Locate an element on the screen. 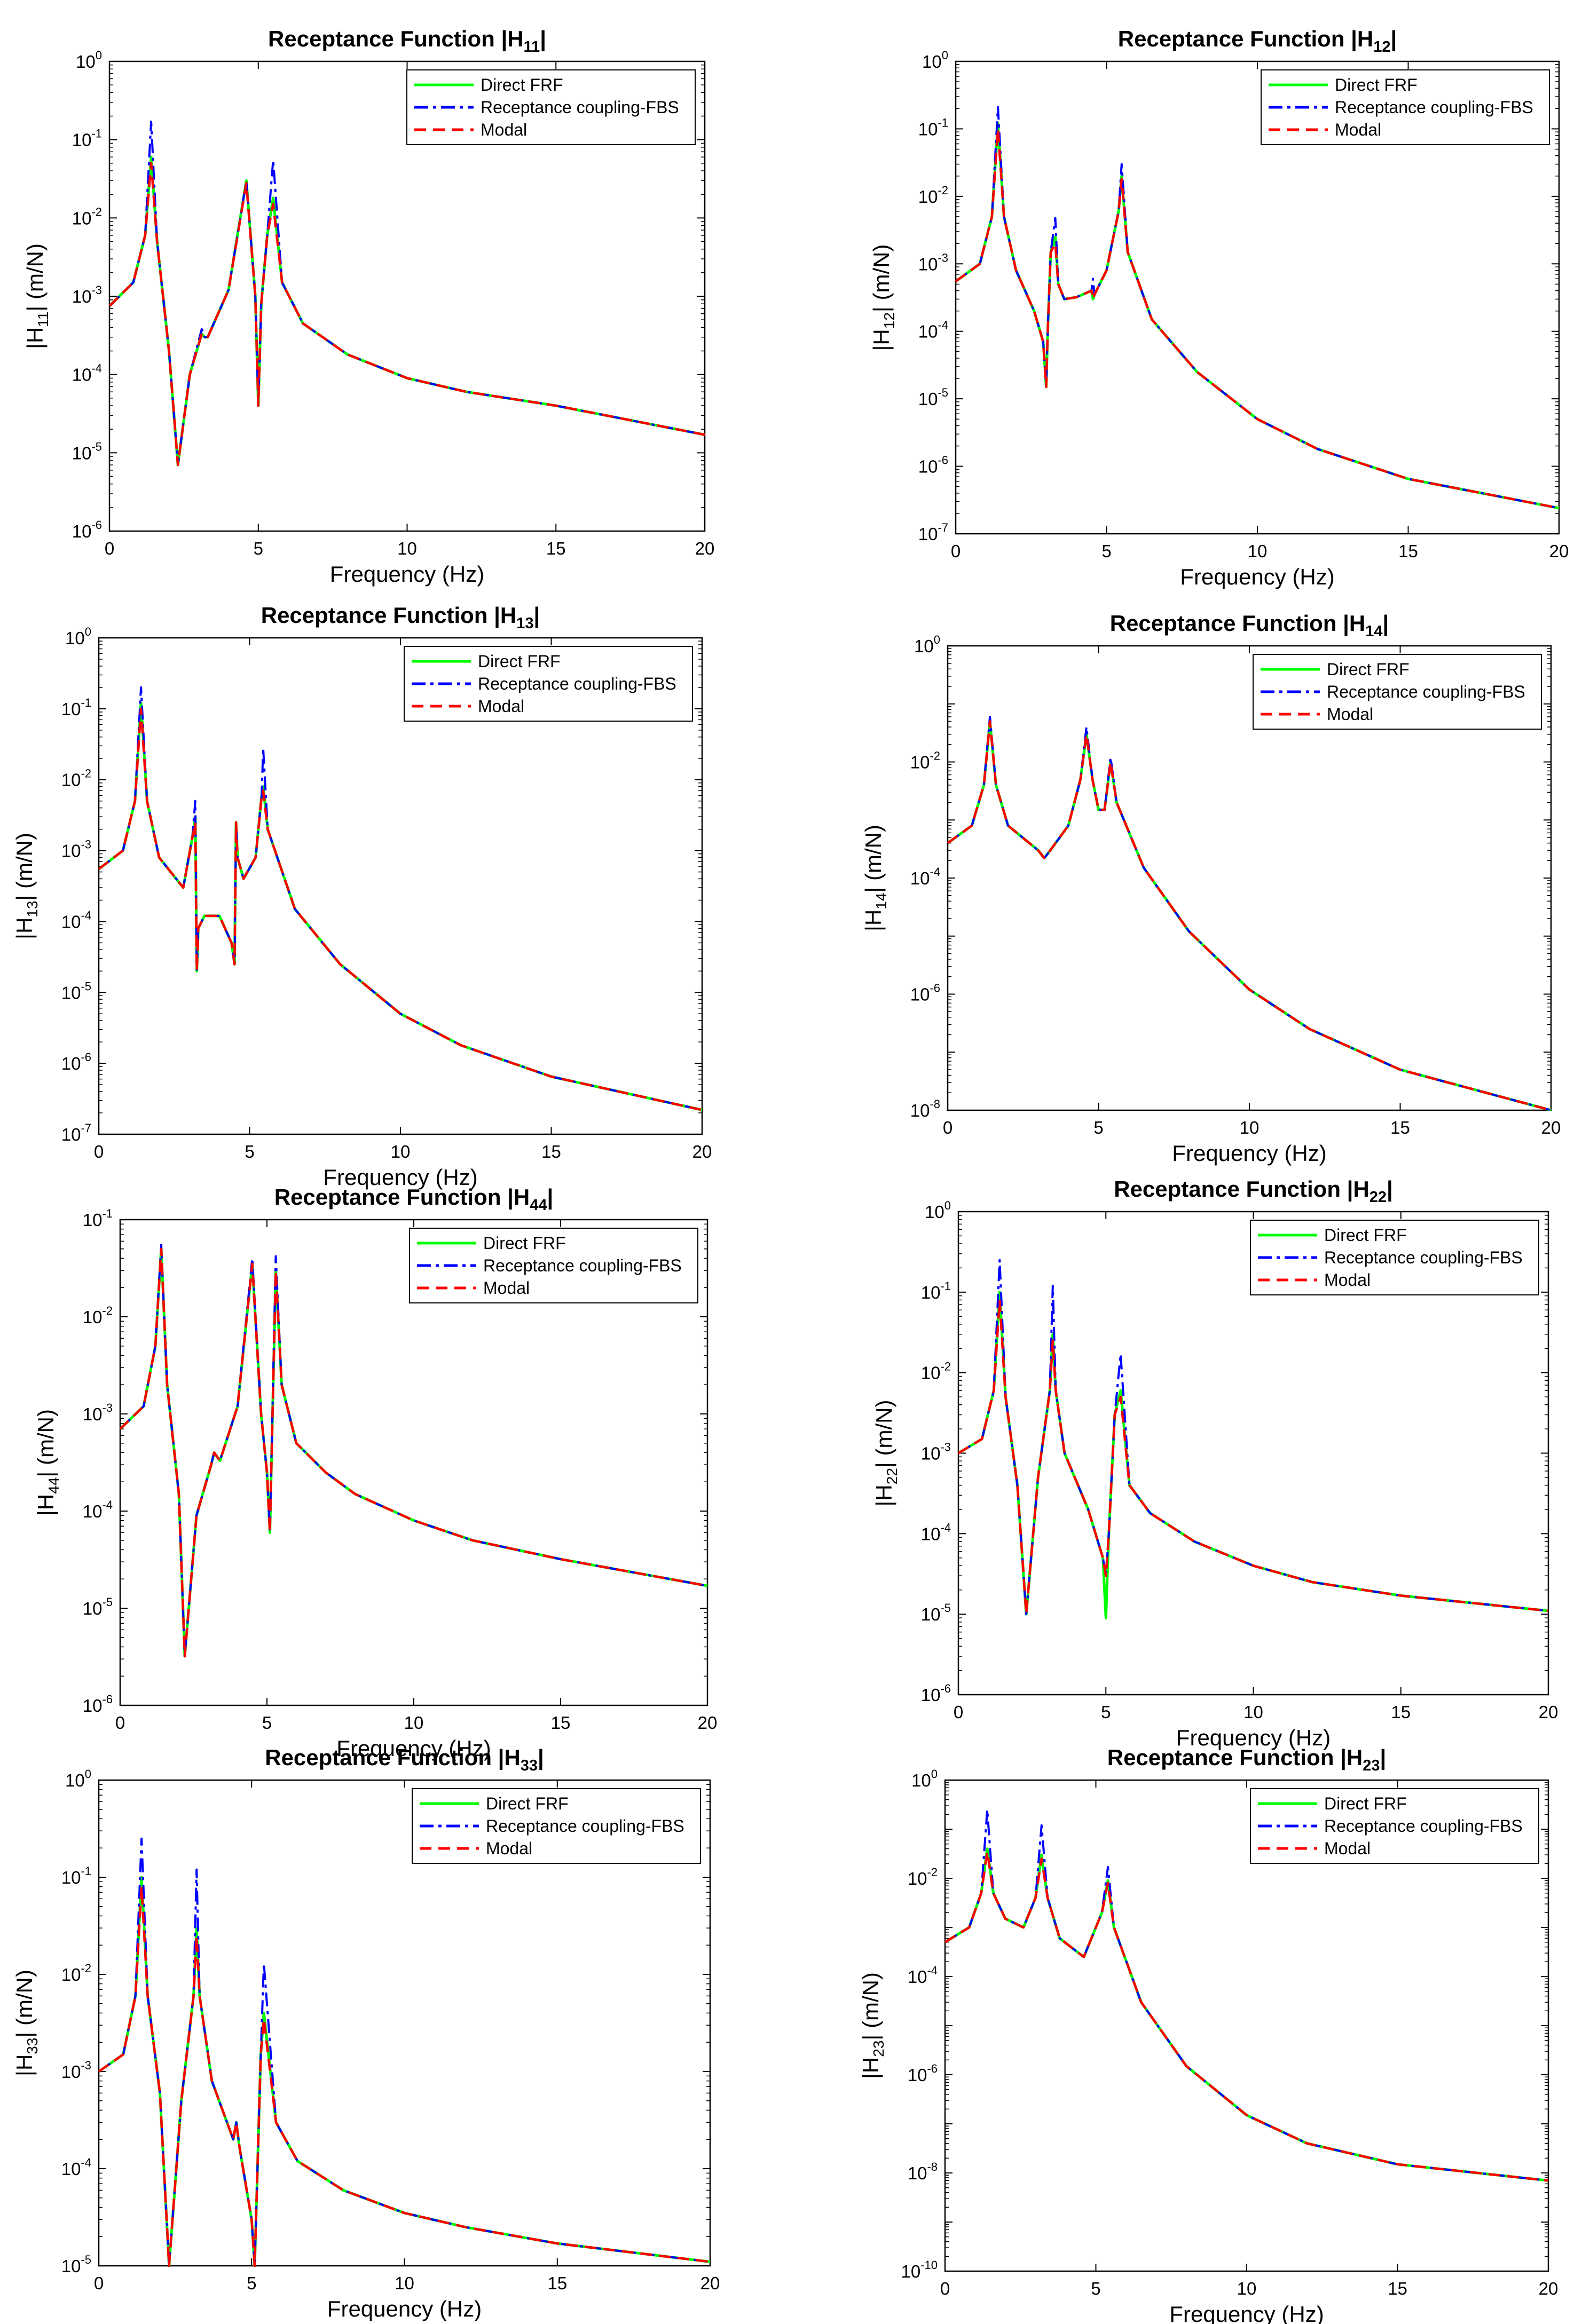 Image resolution: width=1590 pixels, height=2324 pixels. y-axis-label: |H33| (m/N) is located at coordinates (26, 2023).